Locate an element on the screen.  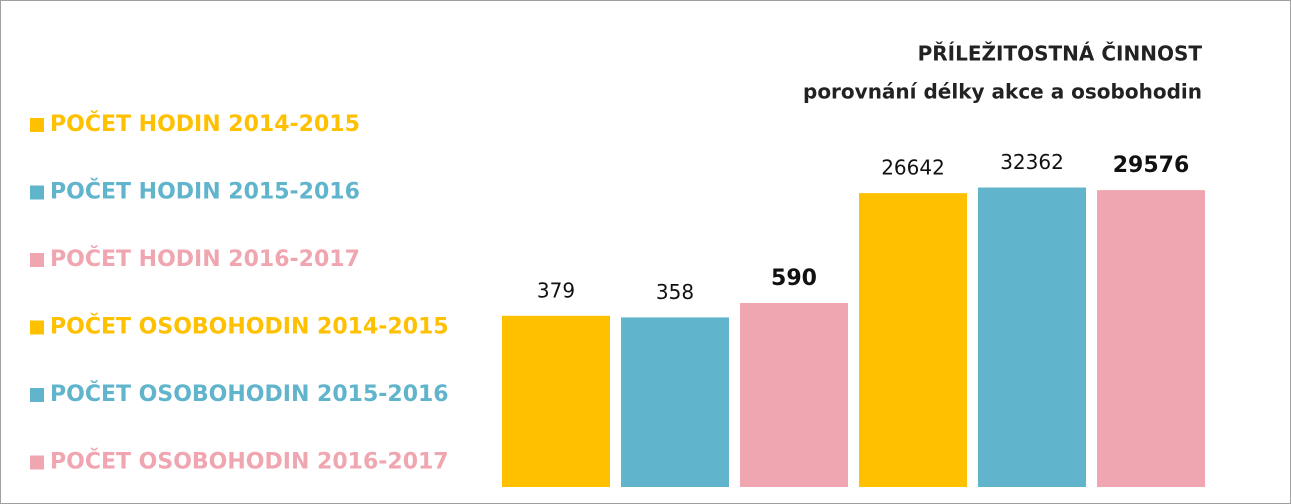
data-label: 26642 is located at coordinates (913, 168).